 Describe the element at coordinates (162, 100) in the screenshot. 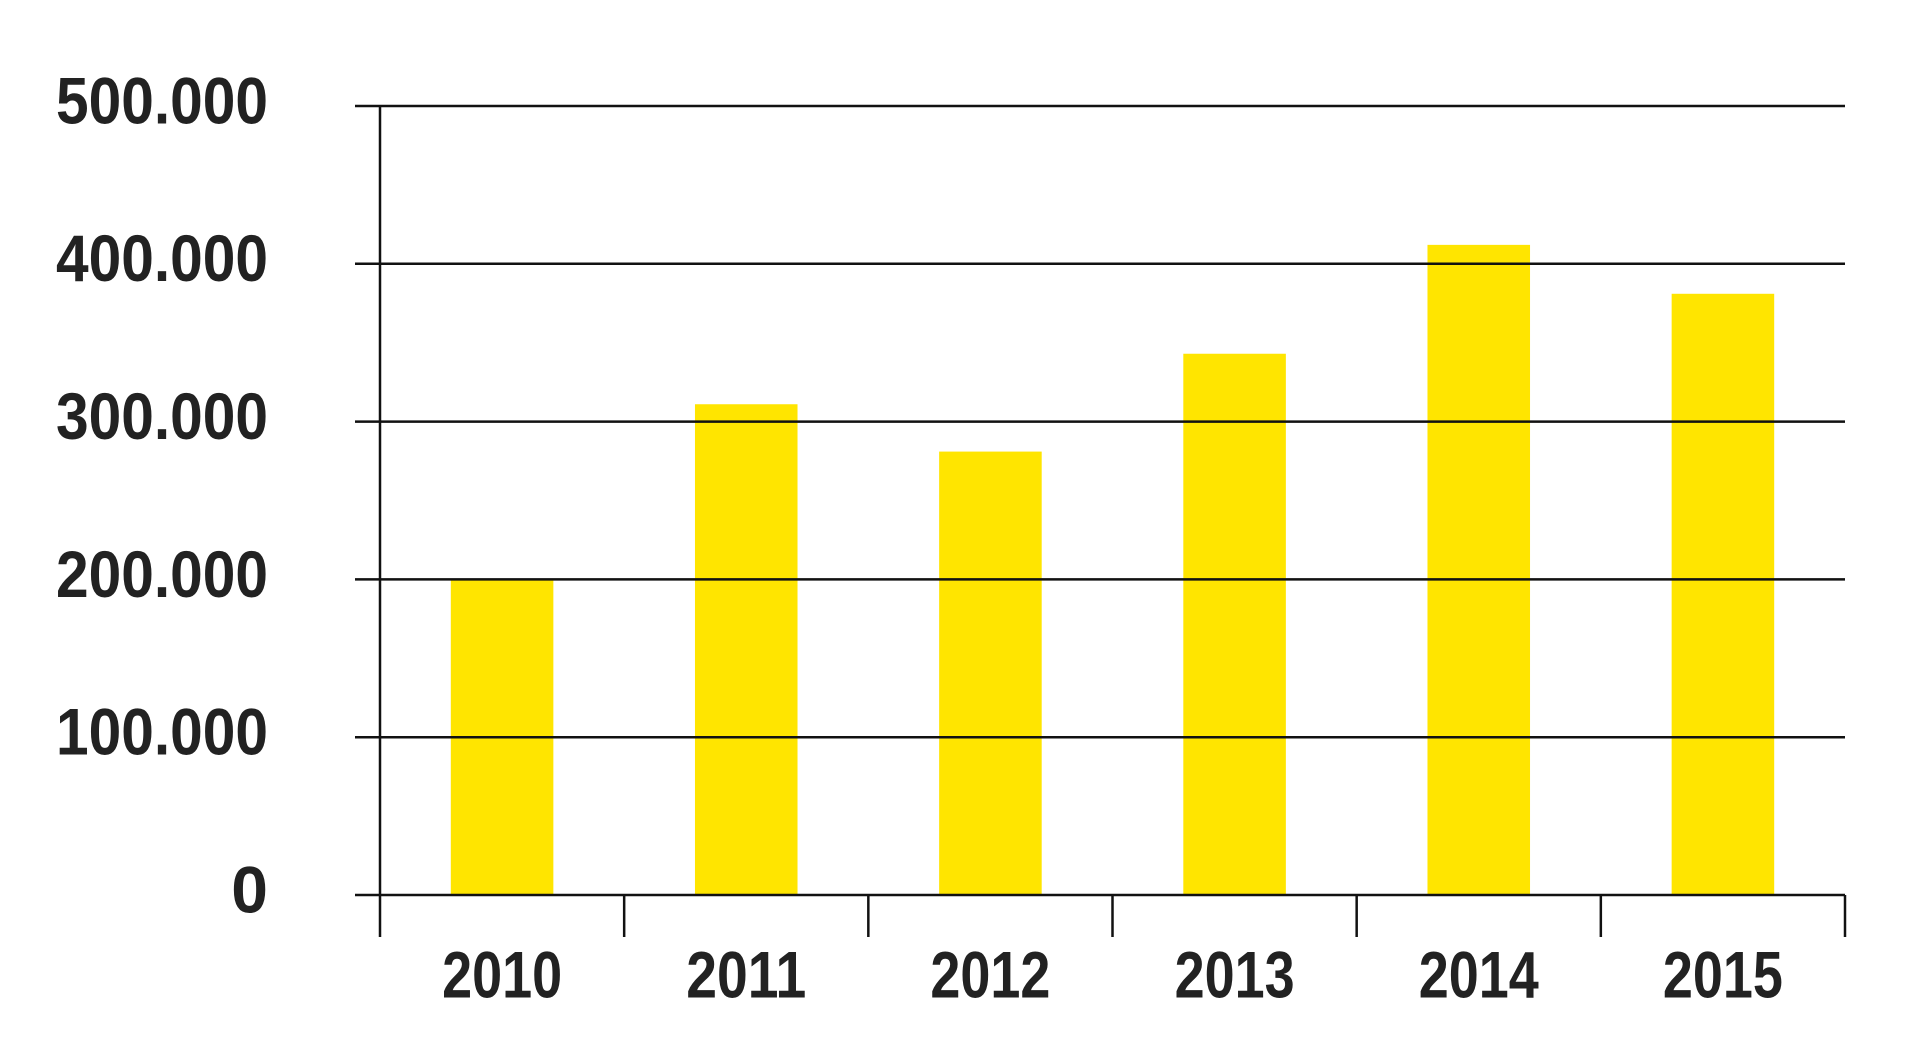

I see `y-tick-label: 500.000` at that location.